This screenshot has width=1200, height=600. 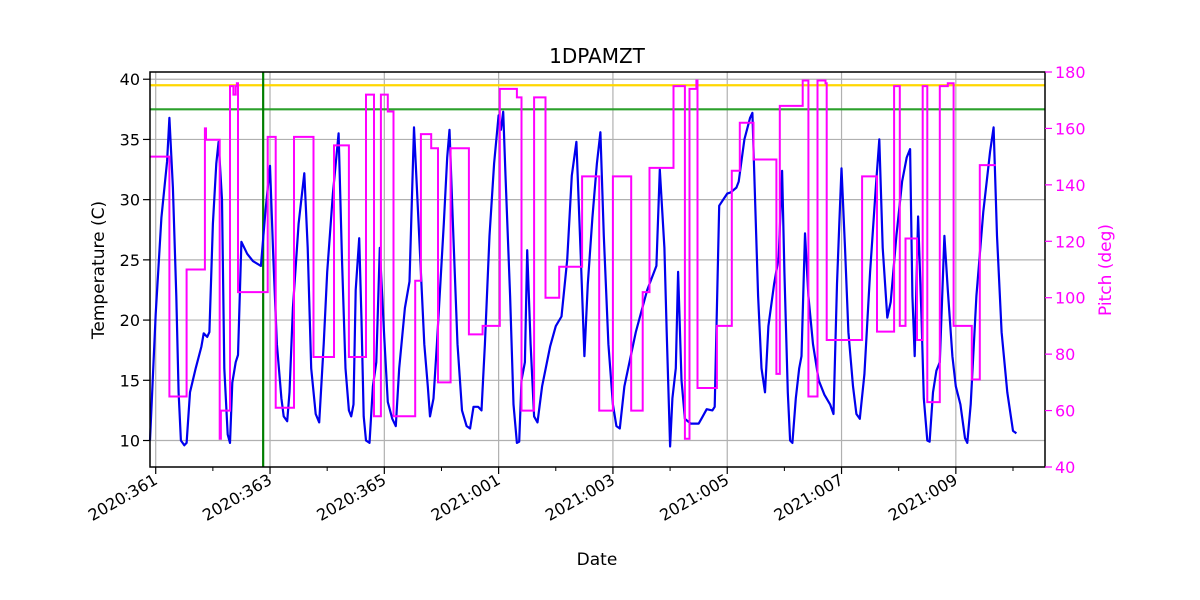 I want to click on y-tick-label: 15, so click(x=130, y=380).